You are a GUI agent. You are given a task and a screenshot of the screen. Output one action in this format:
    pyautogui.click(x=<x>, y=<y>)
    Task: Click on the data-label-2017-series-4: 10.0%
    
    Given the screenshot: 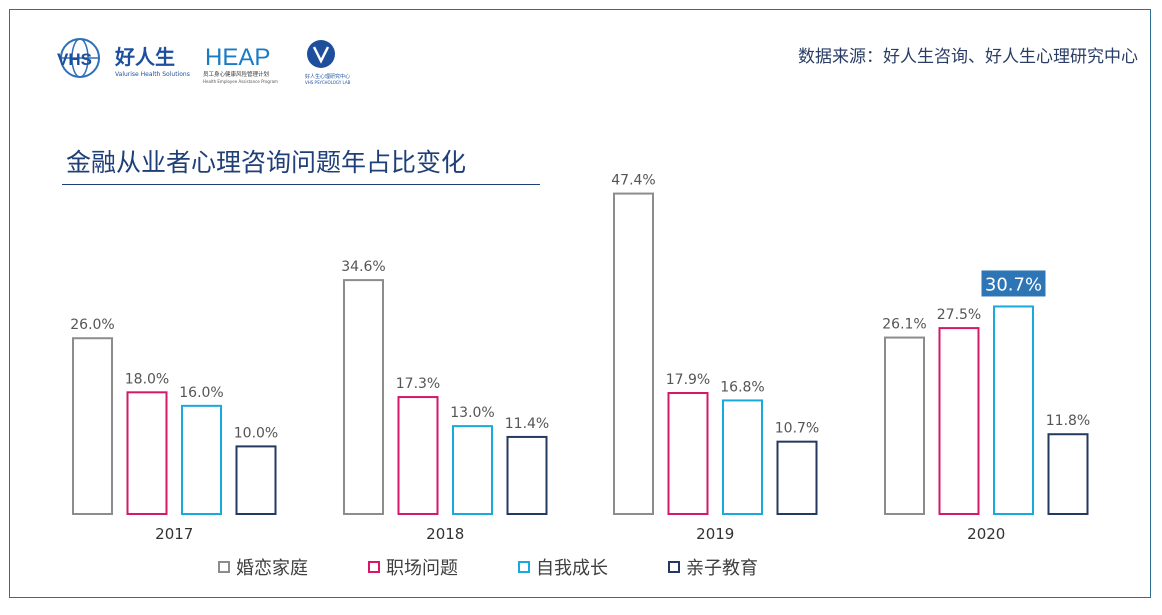 What is the action you would take?
    pyautogui.click(x=256, y=433)
    